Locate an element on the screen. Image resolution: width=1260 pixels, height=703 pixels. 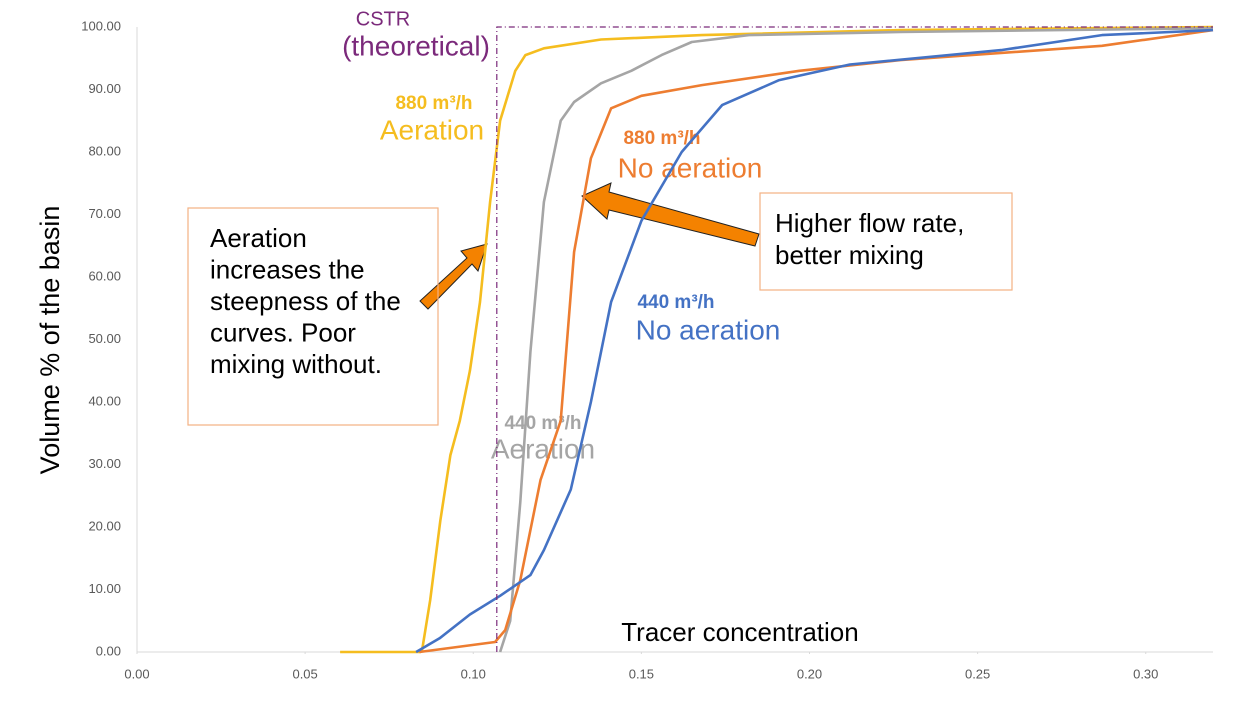
y-tick-label: 50.00 is located at coordinates (104, 338).